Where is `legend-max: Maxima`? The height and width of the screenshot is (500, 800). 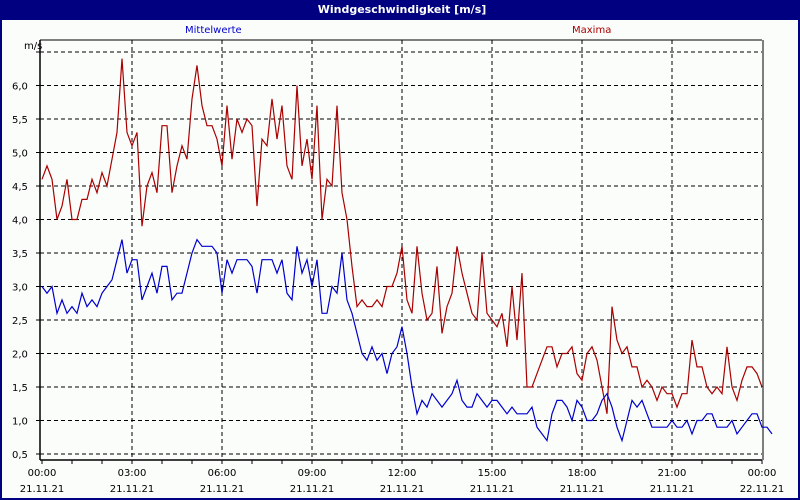
legend-max: Maxima is located at coordinates (592, 30).